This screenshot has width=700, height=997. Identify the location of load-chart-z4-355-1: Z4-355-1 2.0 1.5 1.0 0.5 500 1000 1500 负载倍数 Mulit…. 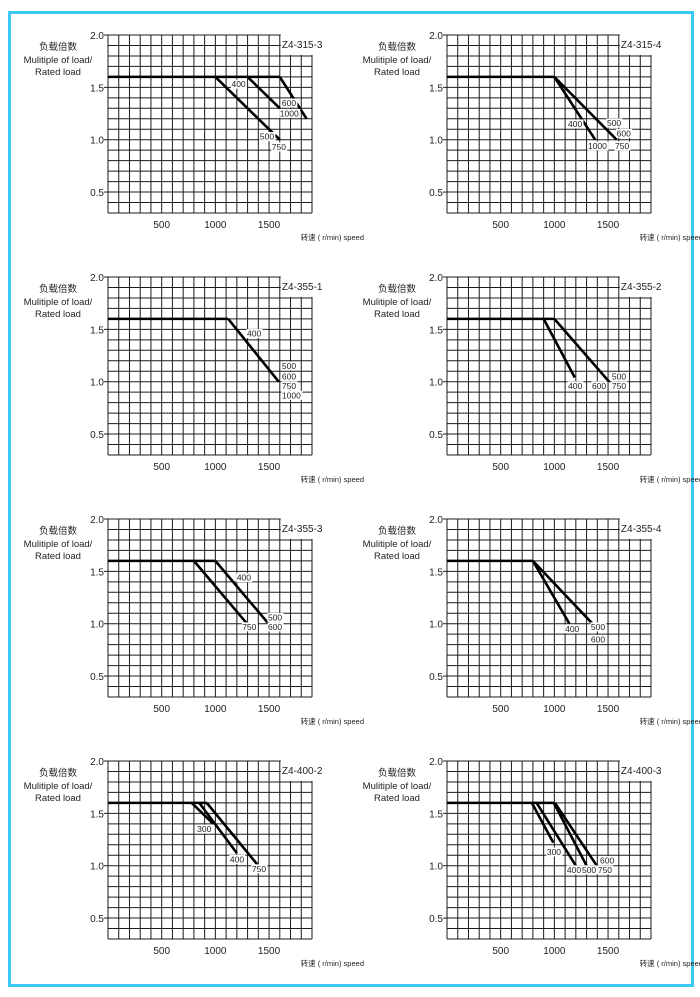
(194, 378).